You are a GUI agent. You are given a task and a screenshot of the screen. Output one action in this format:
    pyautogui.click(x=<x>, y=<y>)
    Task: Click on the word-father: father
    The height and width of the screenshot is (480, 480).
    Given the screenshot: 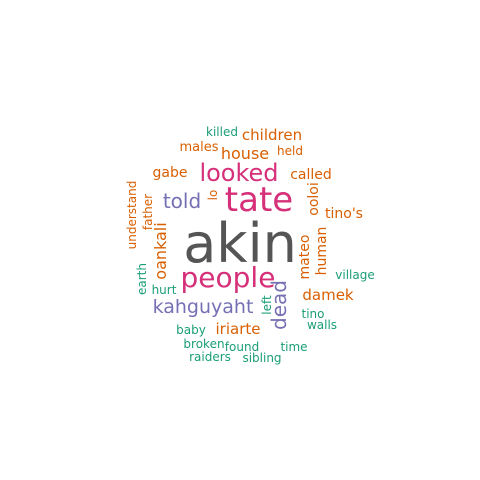 What is the action you would take?
    pyautogui.click(x=148, y=212)
    